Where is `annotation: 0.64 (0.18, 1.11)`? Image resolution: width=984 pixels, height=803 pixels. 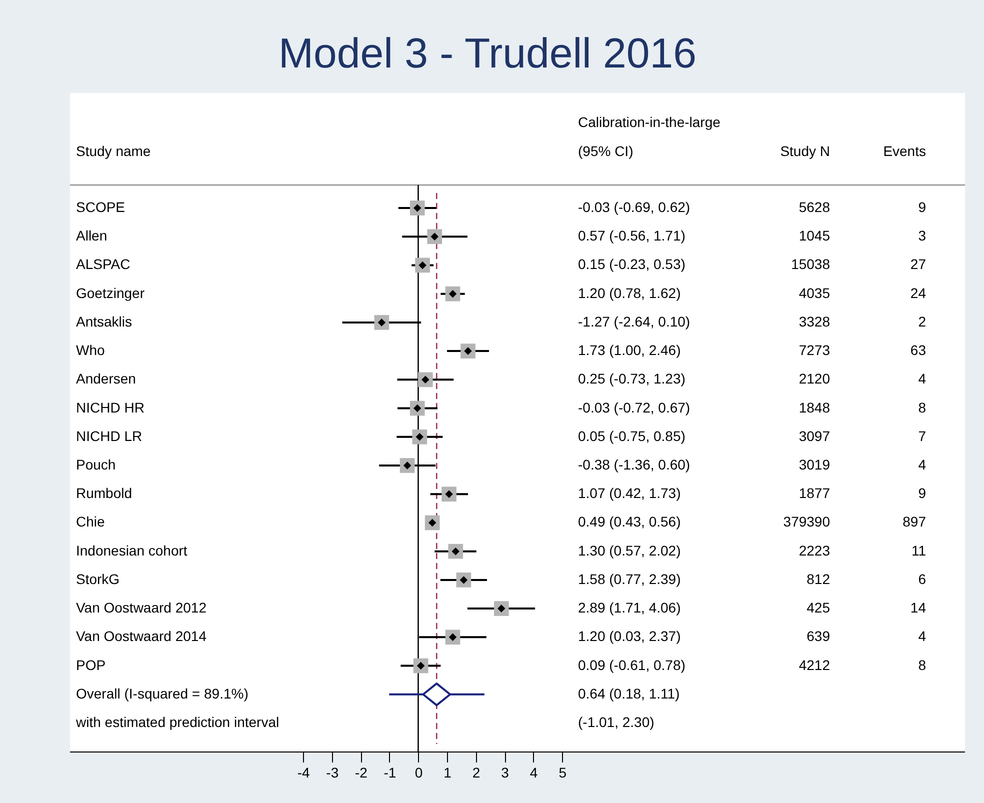
annotation: 0.64 (0.18, 1.11) is located at coordinates (629, 693).